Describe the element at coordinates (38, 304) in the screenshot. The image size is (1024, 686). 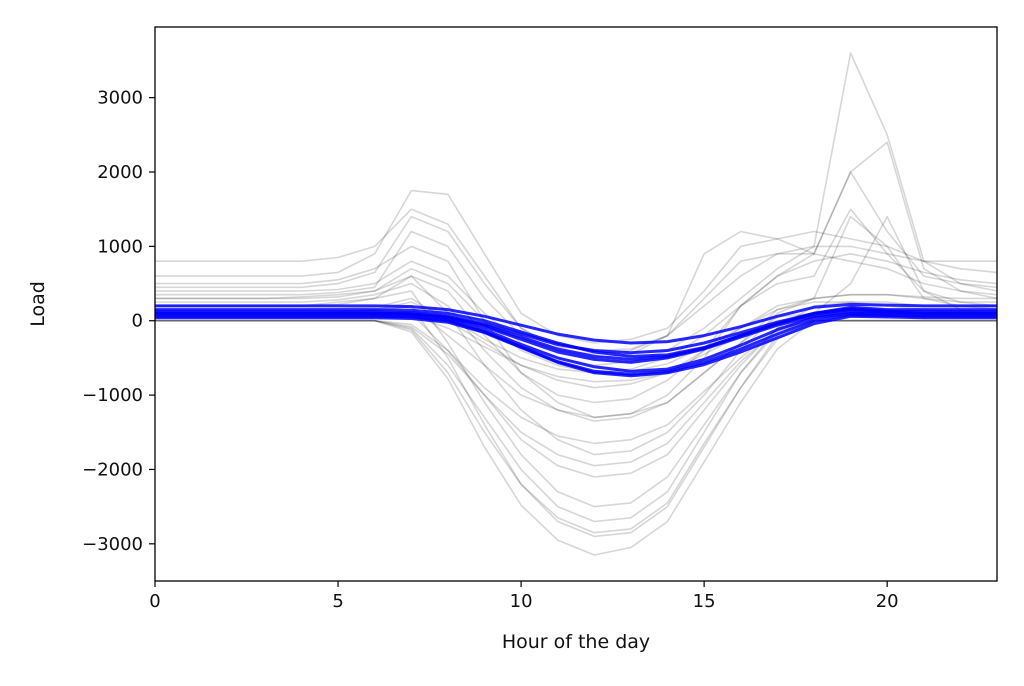
I see `y-axis-label: Load` at that location.